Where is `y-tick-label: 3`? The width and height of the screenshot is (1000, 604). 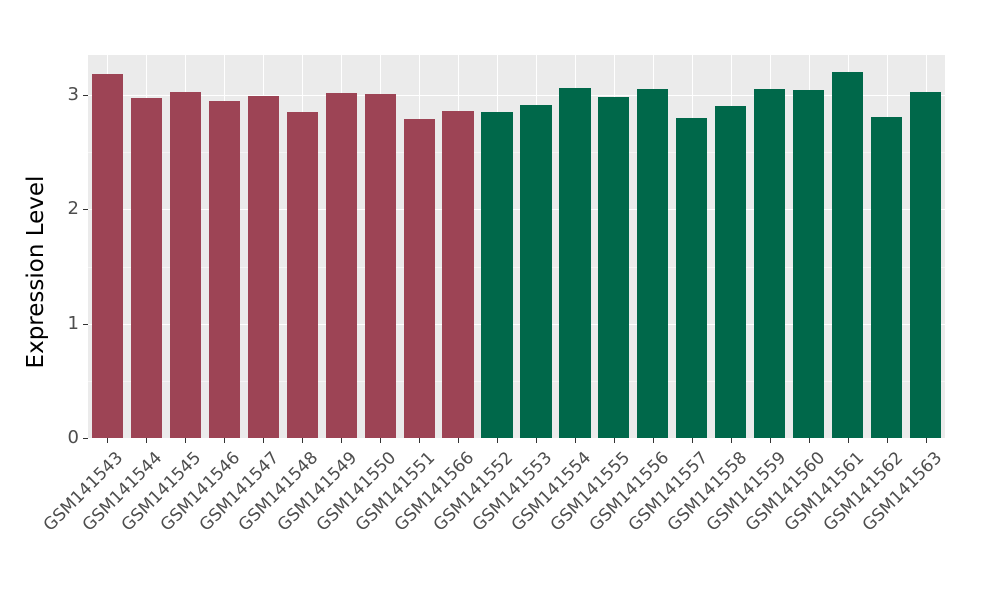 y-tick-label: 3 is located at coordinates (73, 94).